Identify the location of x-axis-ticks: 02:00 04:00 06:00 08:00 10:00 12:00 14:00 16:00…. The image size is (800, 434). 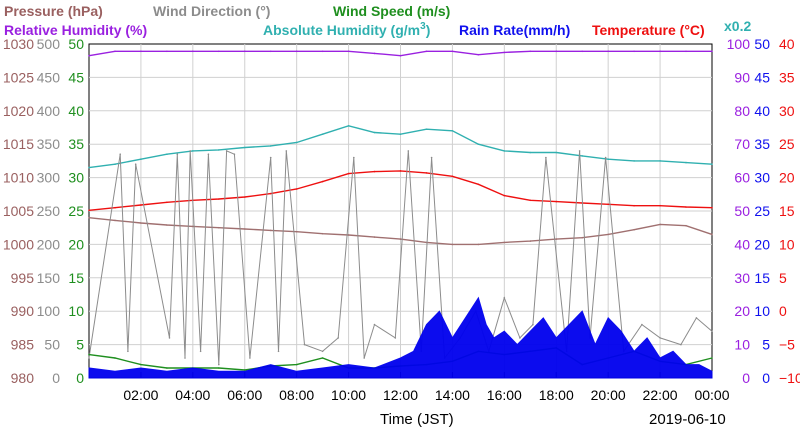
(426, 387).